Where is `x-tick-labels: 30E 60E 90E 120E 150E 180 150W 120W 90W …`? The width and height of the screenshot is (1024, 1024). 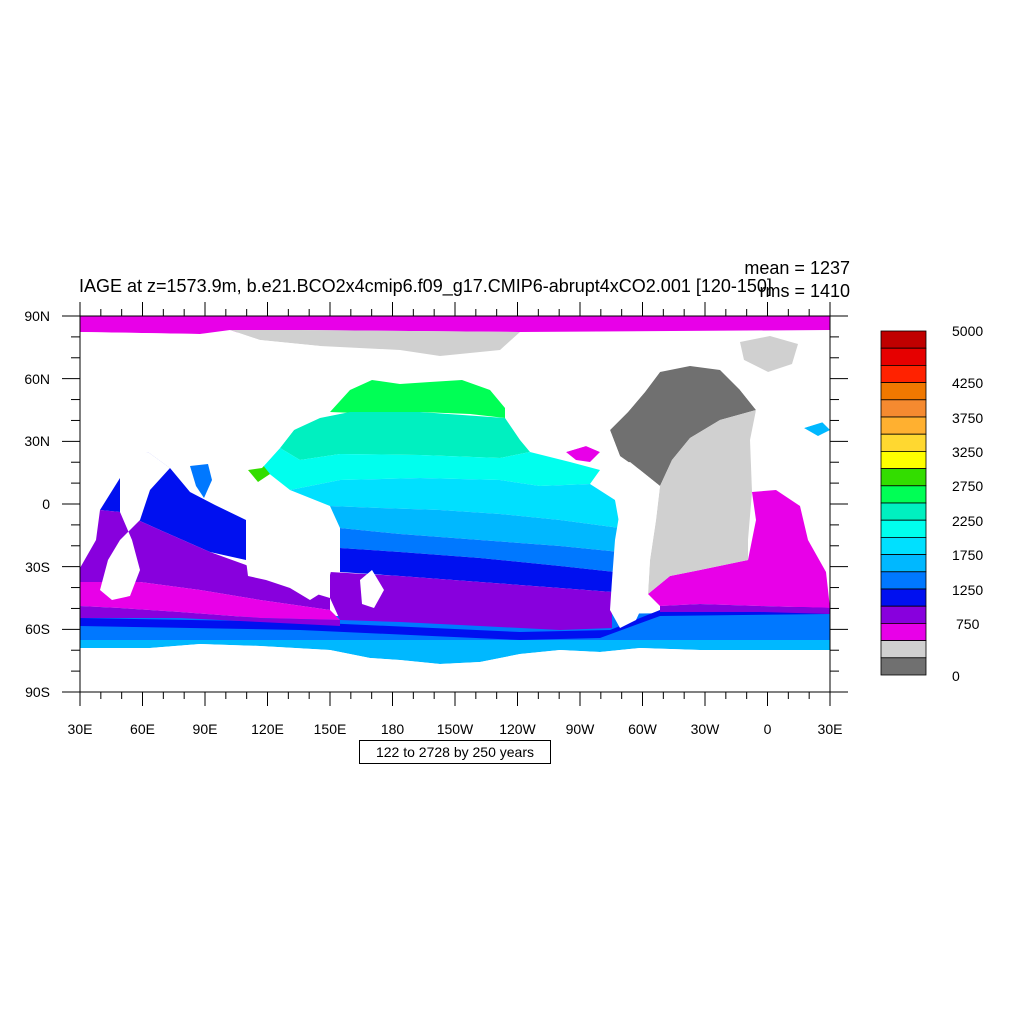
x-tick-labels: 30E 60E 90E 120E 150E 180 150W 120W 90W … is located at coordinates (455, 729).